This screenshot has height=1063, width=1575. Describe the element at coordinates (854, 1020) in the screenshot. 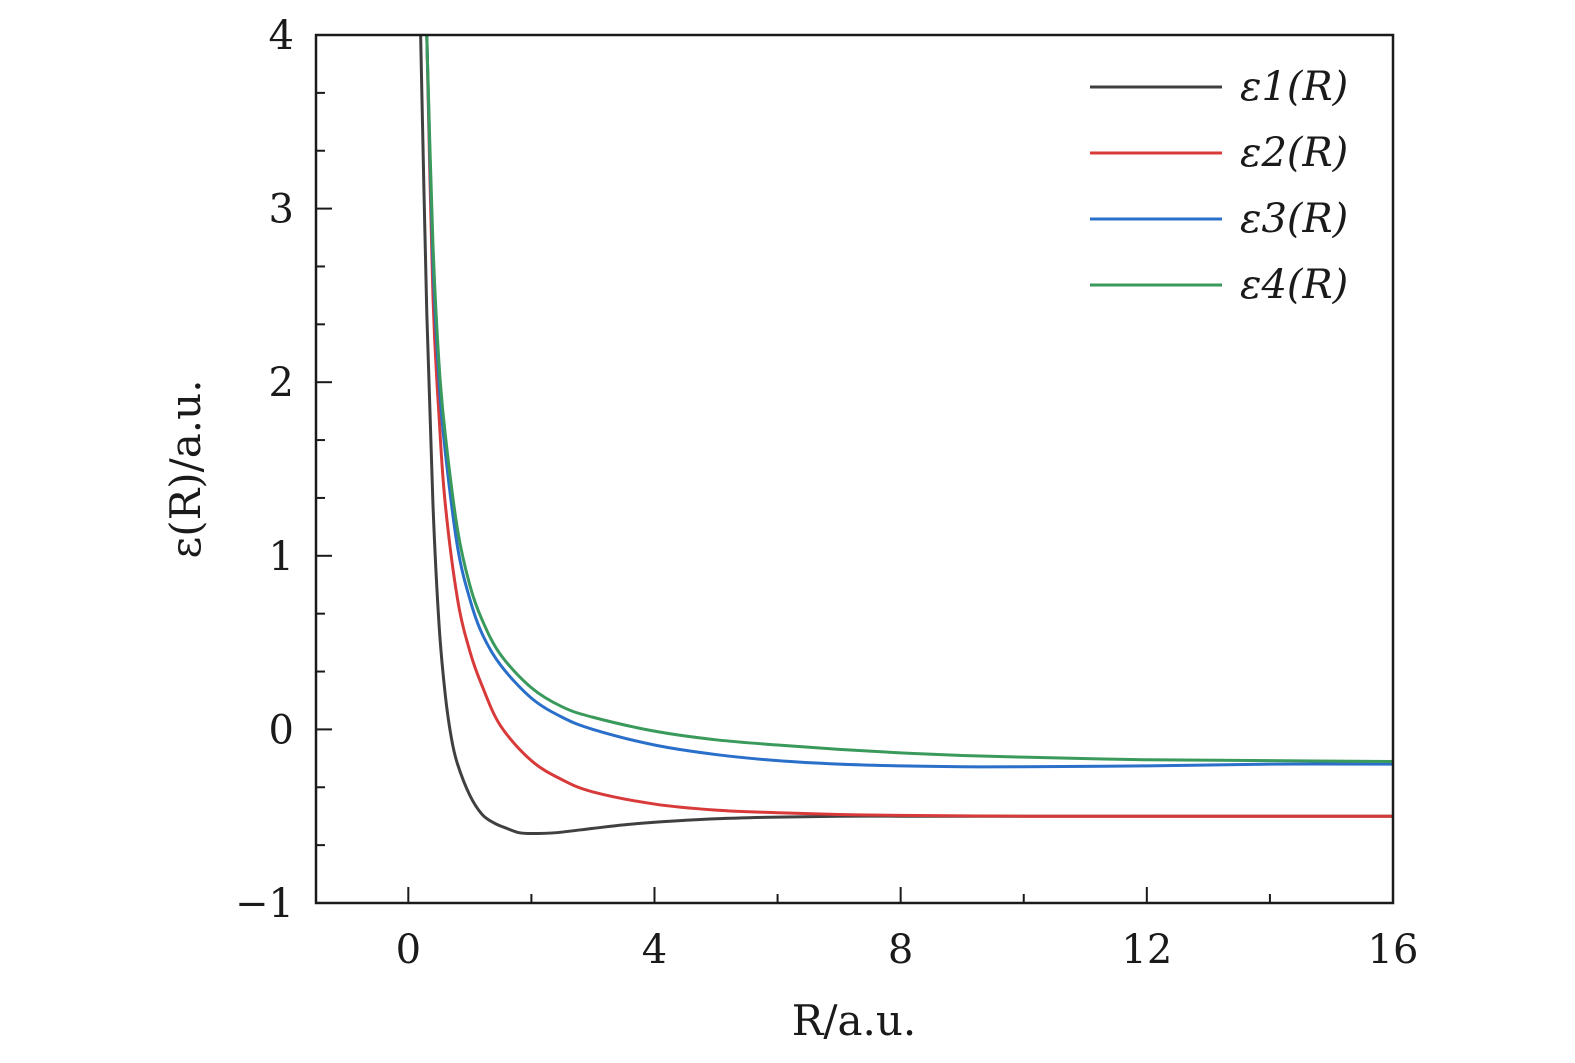

I see `x-axis-label: R/a.u.` at that location.